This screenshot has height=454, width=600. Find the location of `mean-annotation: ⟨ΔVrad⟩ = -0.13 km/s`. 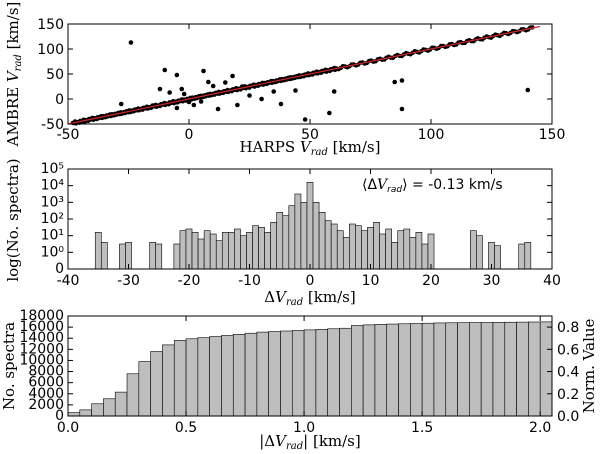

mean-annotation: ⟨ΔVrad⟩ = -0.13 km/s is located at coordinates (432, 186).